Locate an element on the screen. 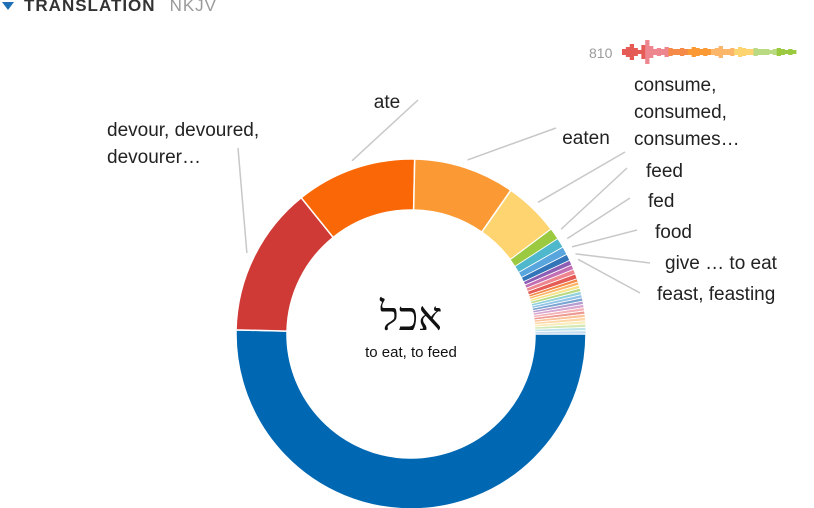  slice-label: ate is located at coordinates (387, 102).